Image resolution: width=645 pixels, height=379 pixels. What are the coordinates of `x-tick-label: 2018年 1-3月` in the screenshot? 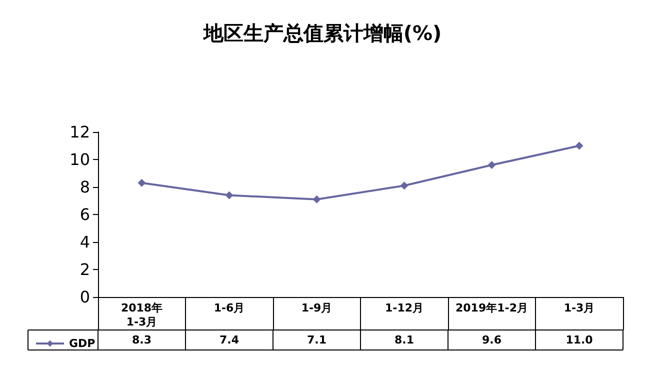 It's located at (141, 315).